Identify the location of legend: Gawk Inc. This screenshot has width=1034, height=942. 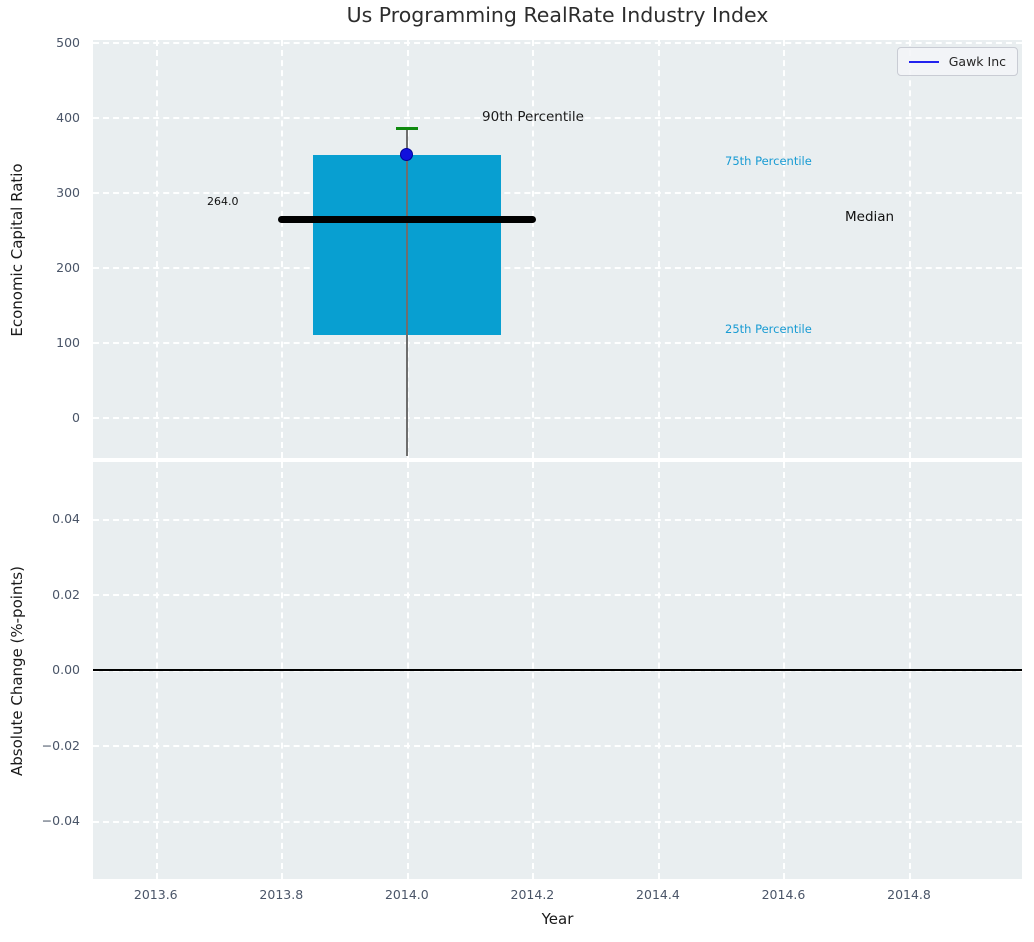
(957, 61).